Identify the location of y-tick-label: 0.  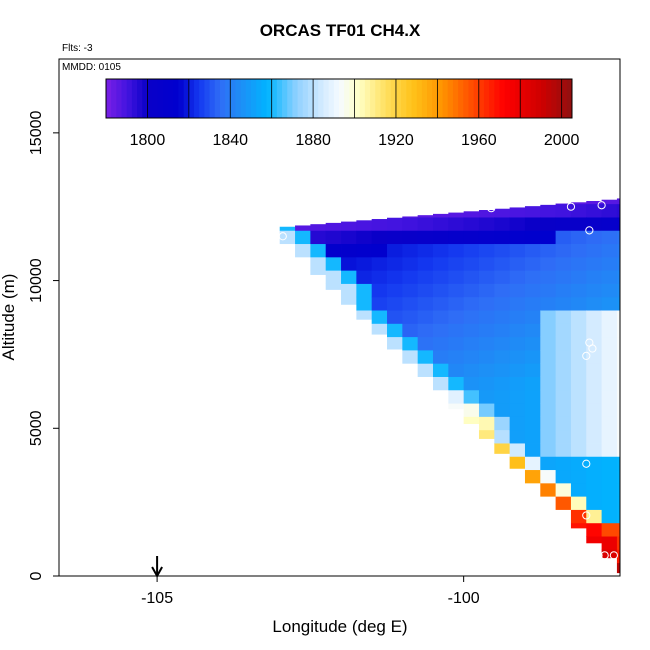
(36, 575).